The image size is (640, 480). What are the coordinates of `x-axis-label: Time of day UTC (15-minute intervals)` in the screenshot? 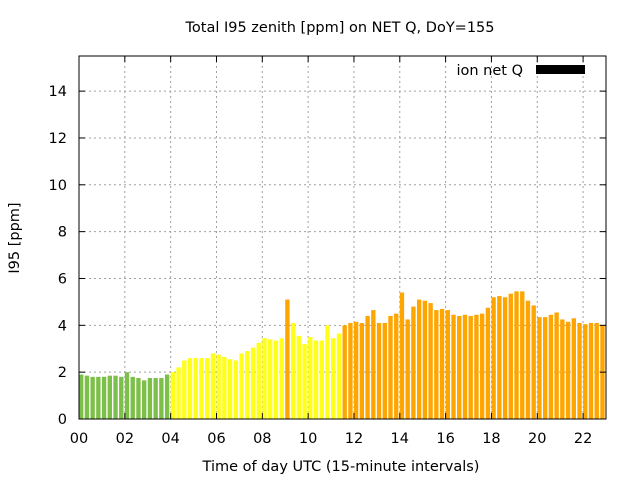 It's located at (341, 467).